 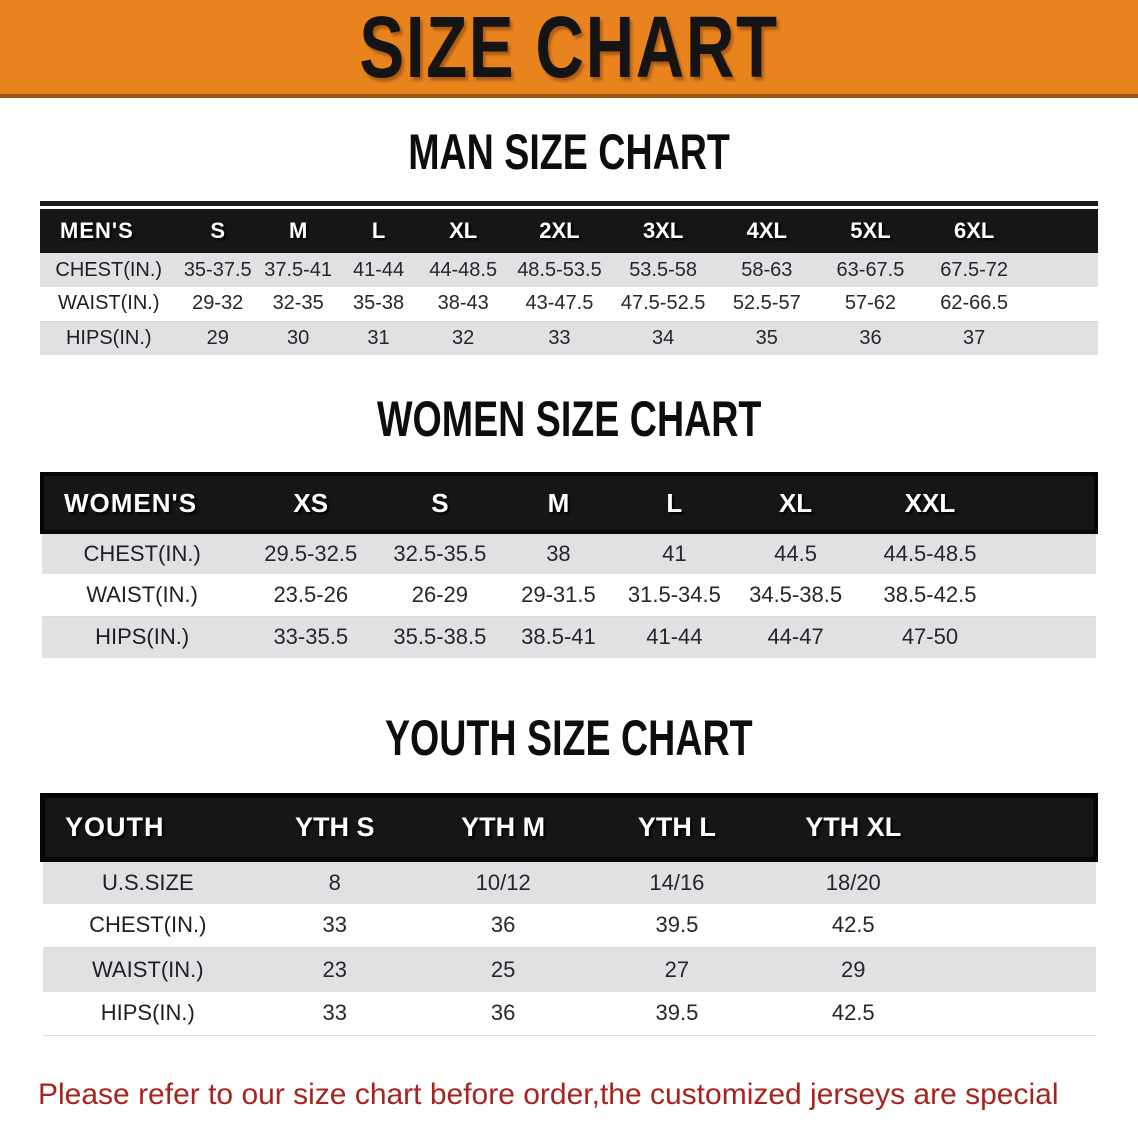 I want to click on women-hips-label: HIPS(IN.), so click(x=142, y=637).